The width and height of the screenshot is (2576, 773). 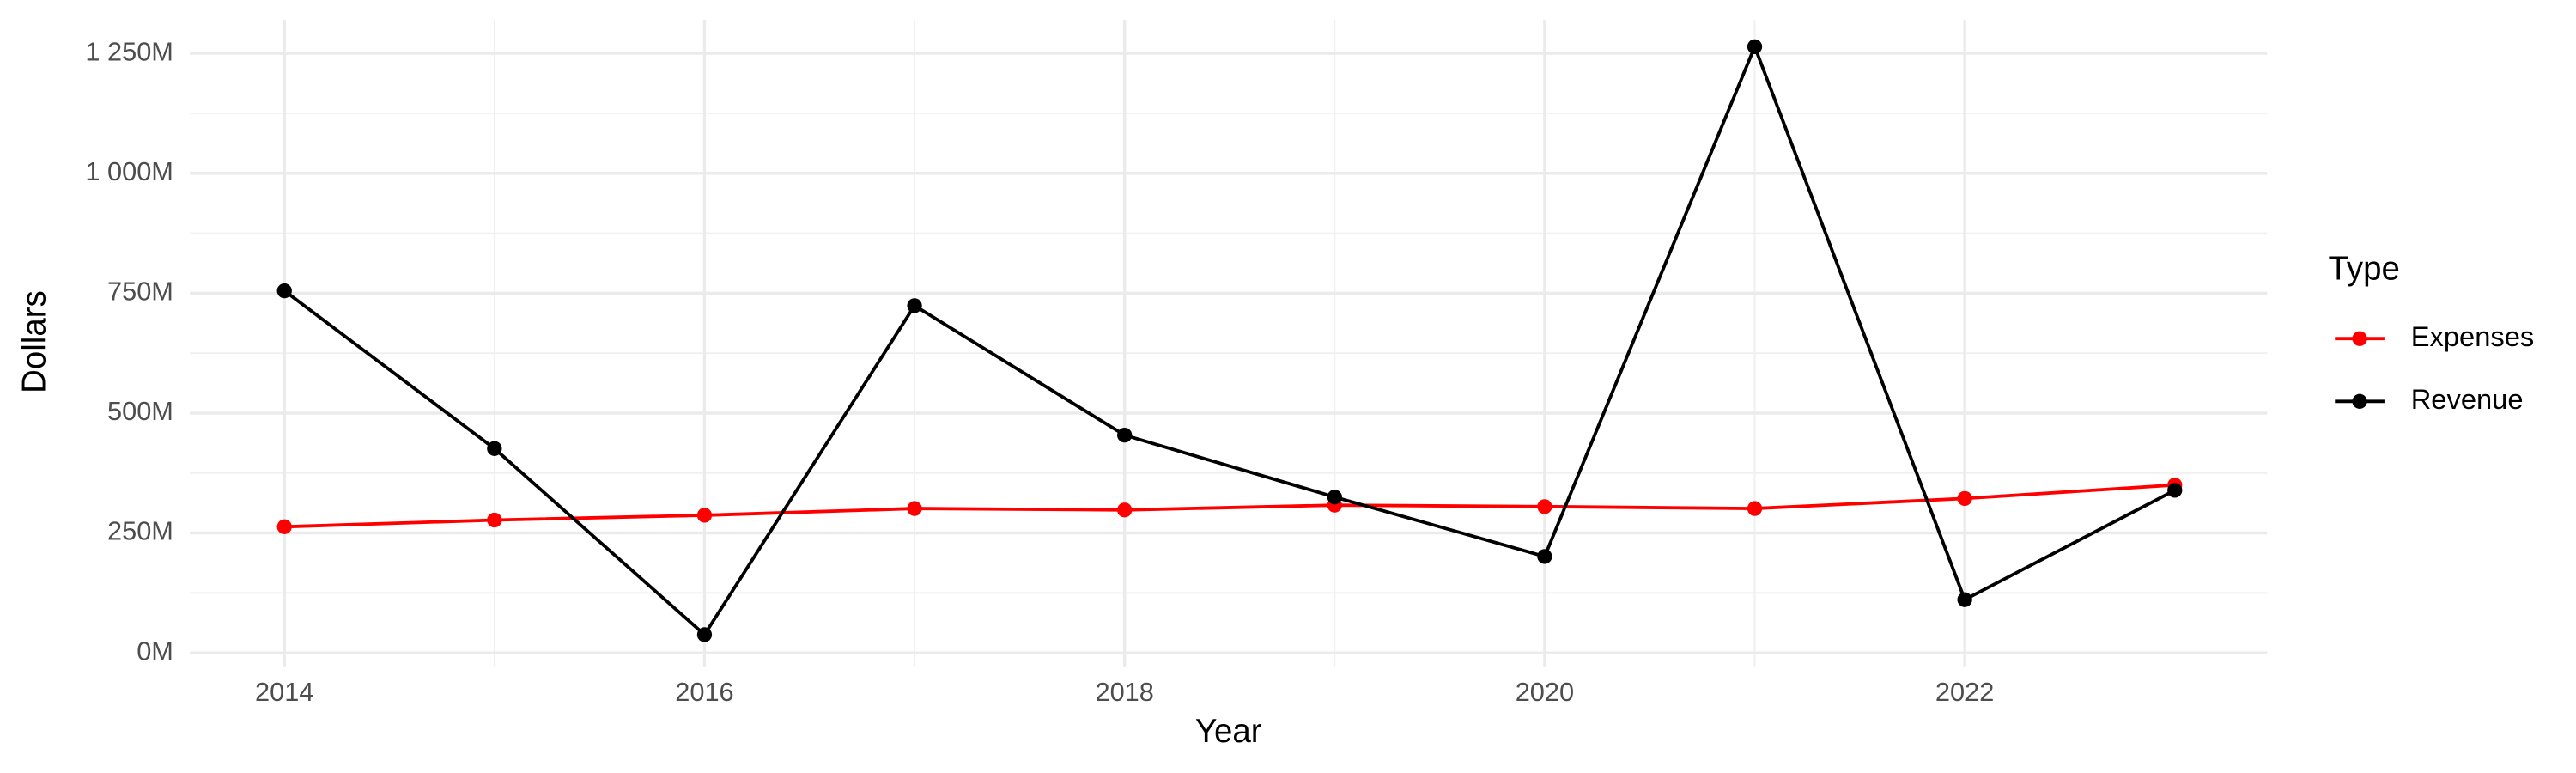 I want to click on y-tick-label: 1 250M, so click(x=129, y=51).